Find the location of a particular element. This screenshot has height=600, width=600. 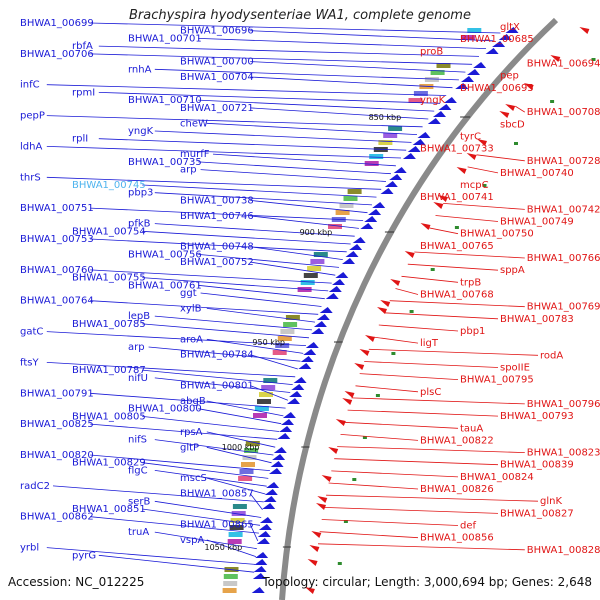

gene-label-left: BHWA1_00805 is located at coordinates (109, 416).